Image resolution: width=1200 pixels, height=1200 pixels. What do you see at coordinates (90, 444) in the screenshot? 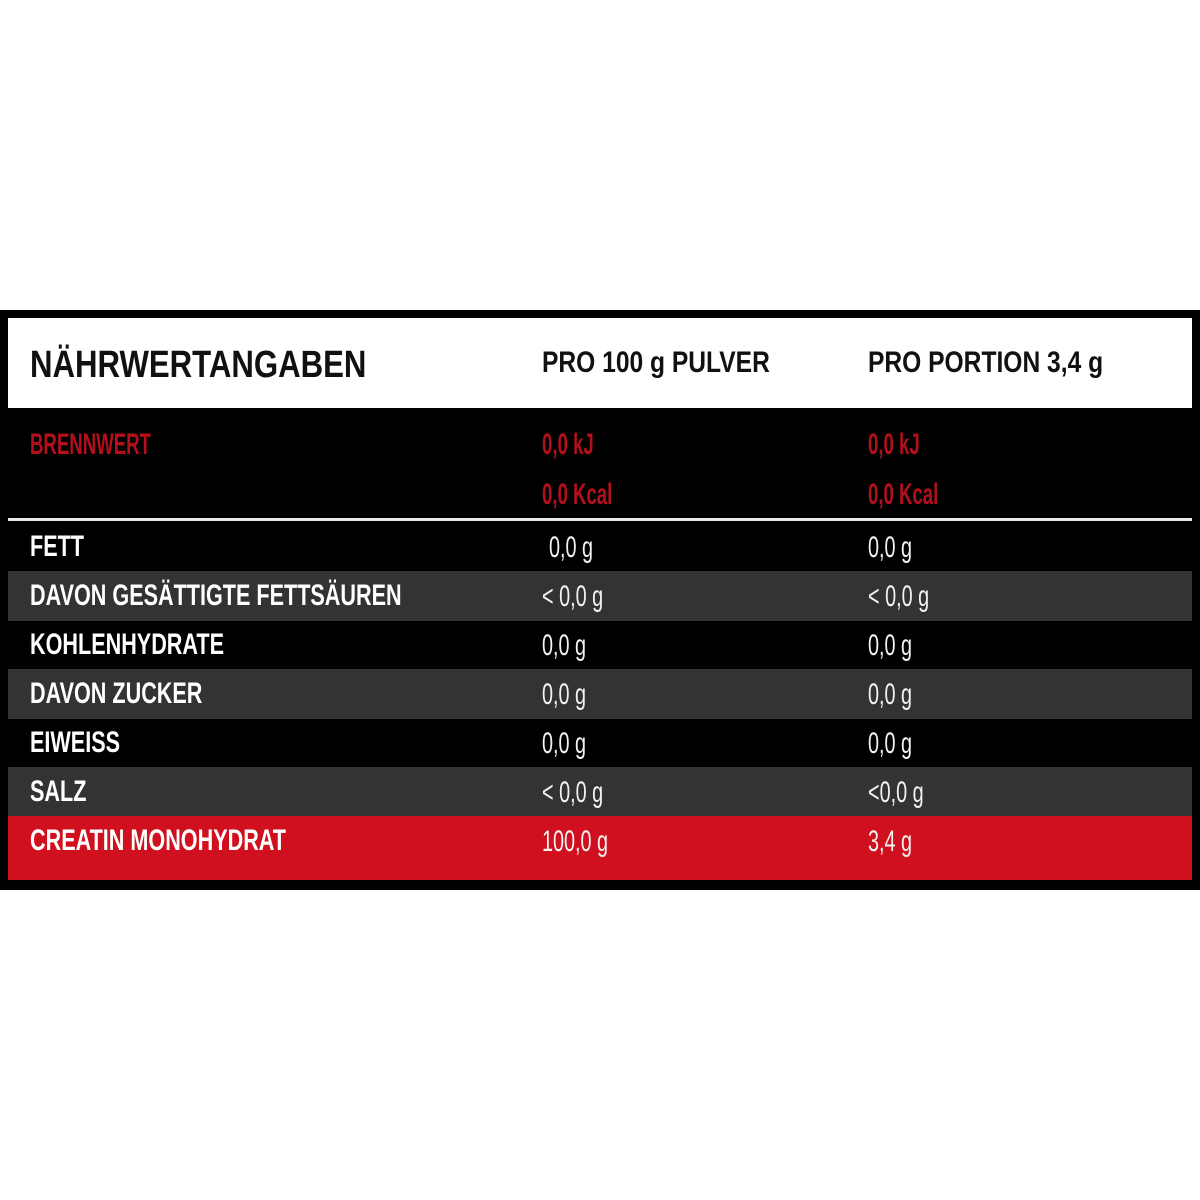
I see `energy-label: BRENNWERT` at bounding box center [90, 444].